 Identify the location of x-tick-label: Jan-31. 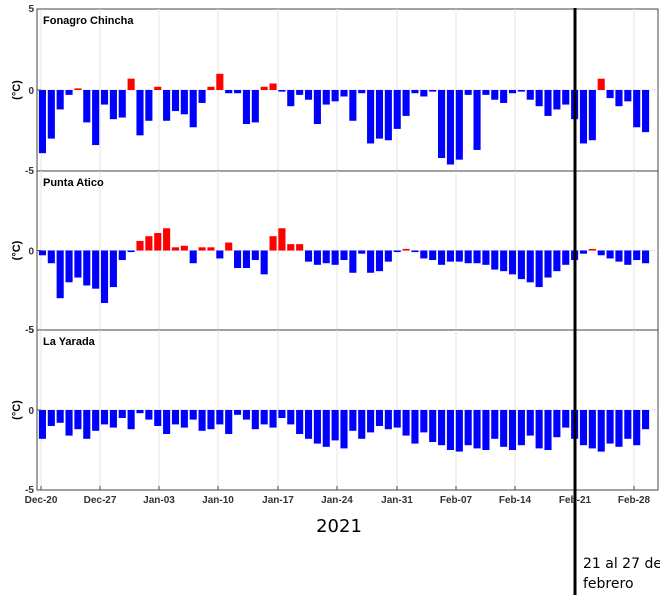
(397, 500).